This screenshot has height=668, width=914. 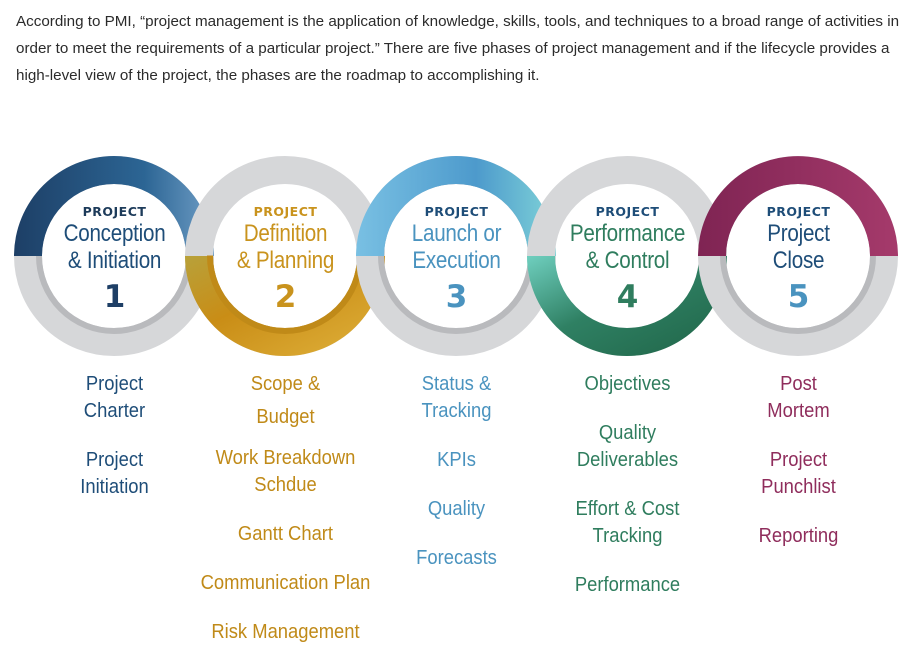 What do you see at coordinates (285, 401) in the screenshot?
I see `phase-2-item: Scope & Budget` at bounding box center [285, 401].